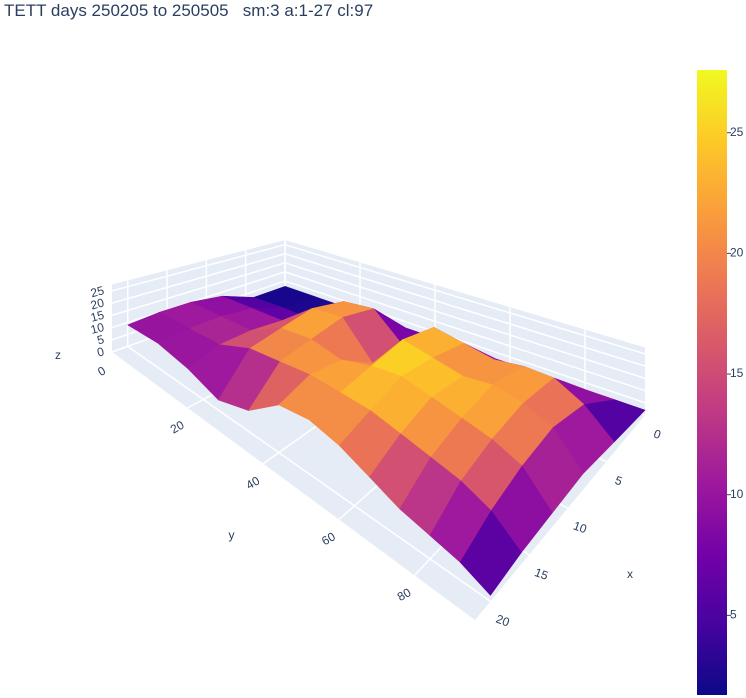 The height and width of the screenshot is (698, 746). I want to click on y-tick-label: 60, so click(328, 538).